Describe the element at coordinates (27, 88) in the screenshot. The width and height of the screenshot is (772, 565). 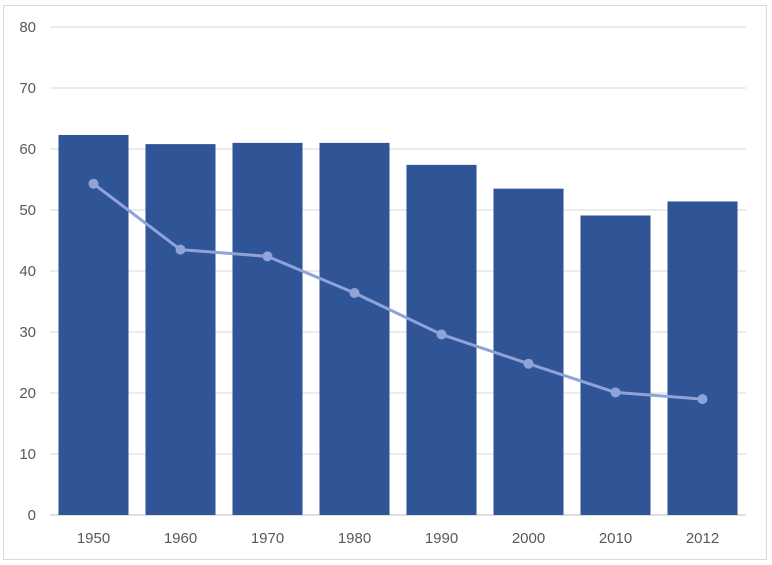
I see `y-tick-label: 70` at that location.